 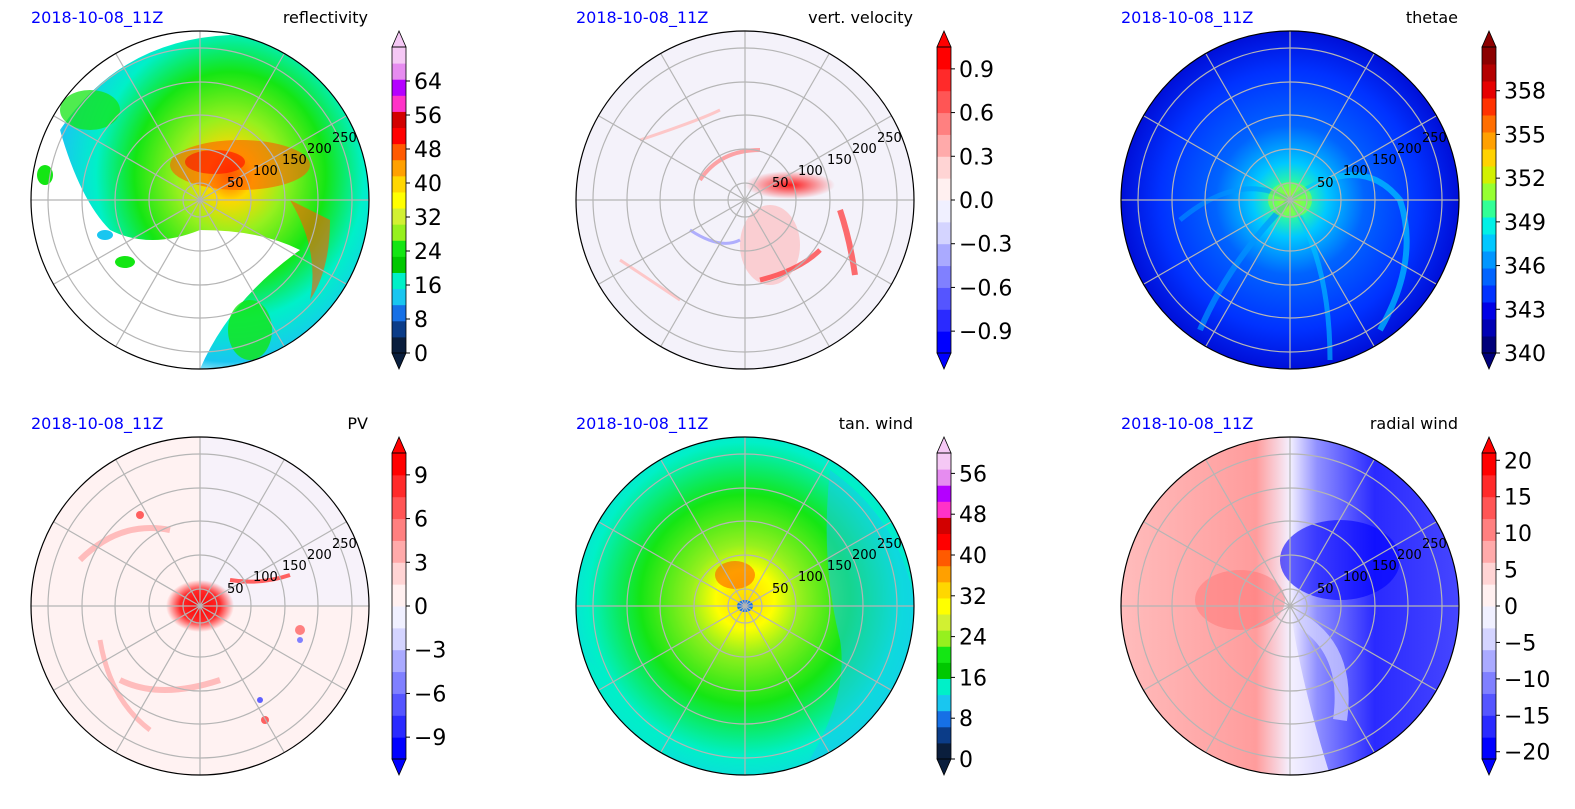 I want to click on colorbar-tick-label: −10, so click(x=1527, y=680).